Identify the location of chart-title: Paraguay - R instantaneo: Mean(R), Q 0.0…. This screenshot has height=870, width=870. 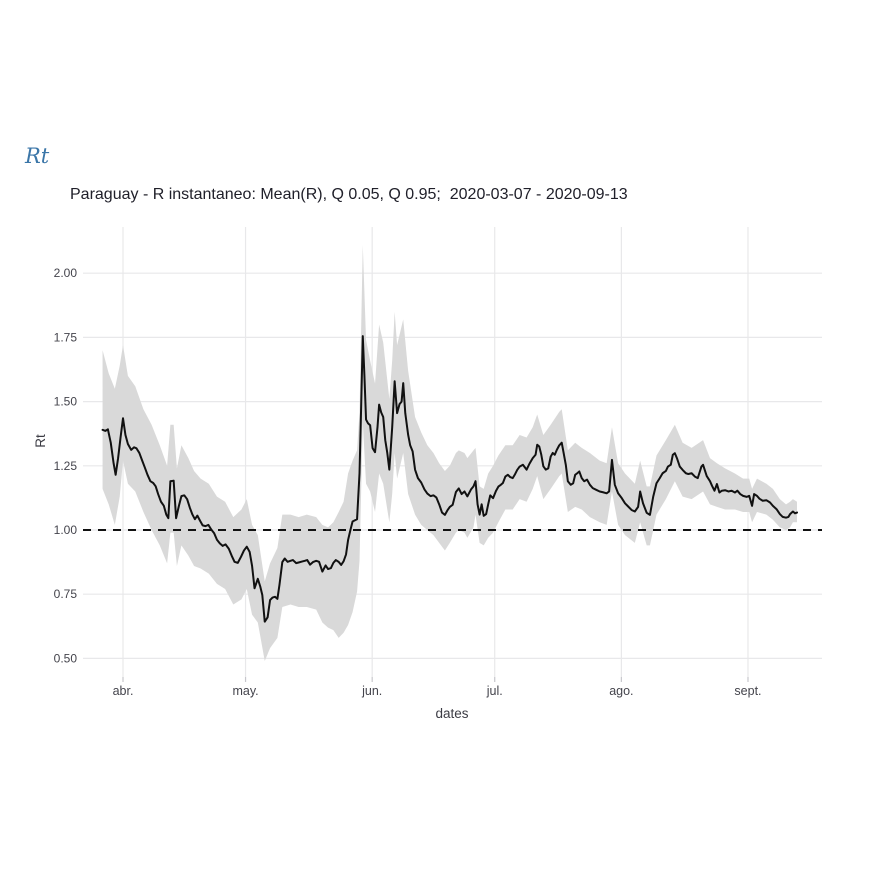
(349, 194).